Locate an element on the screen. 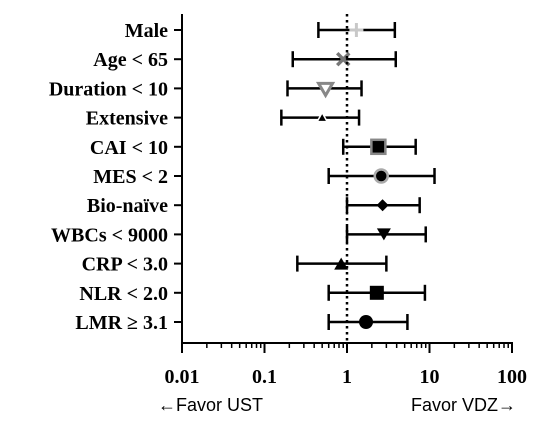 The height and width of the screenshot is (439, 550). x-tick-label: 0.1 is located at coordinates (264, 377).